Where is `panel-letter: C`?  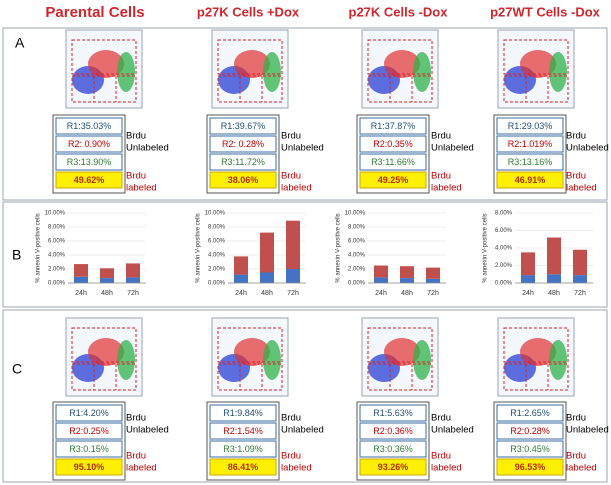 panel-letter: C is located at coordinates (17, 369).